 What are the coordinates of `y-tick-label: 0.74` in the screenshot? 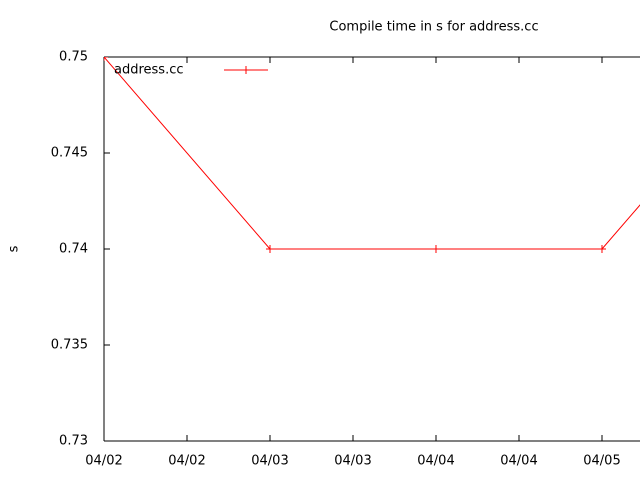 It's located at (73, 249).